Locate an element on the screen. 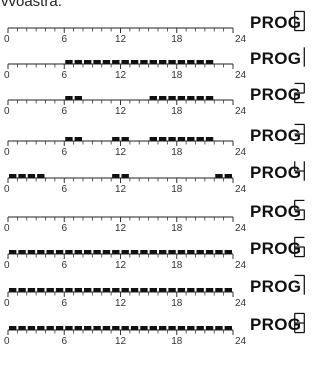  timeline-1: 0 6 12 18 24 is located at coordinates (125, 70).